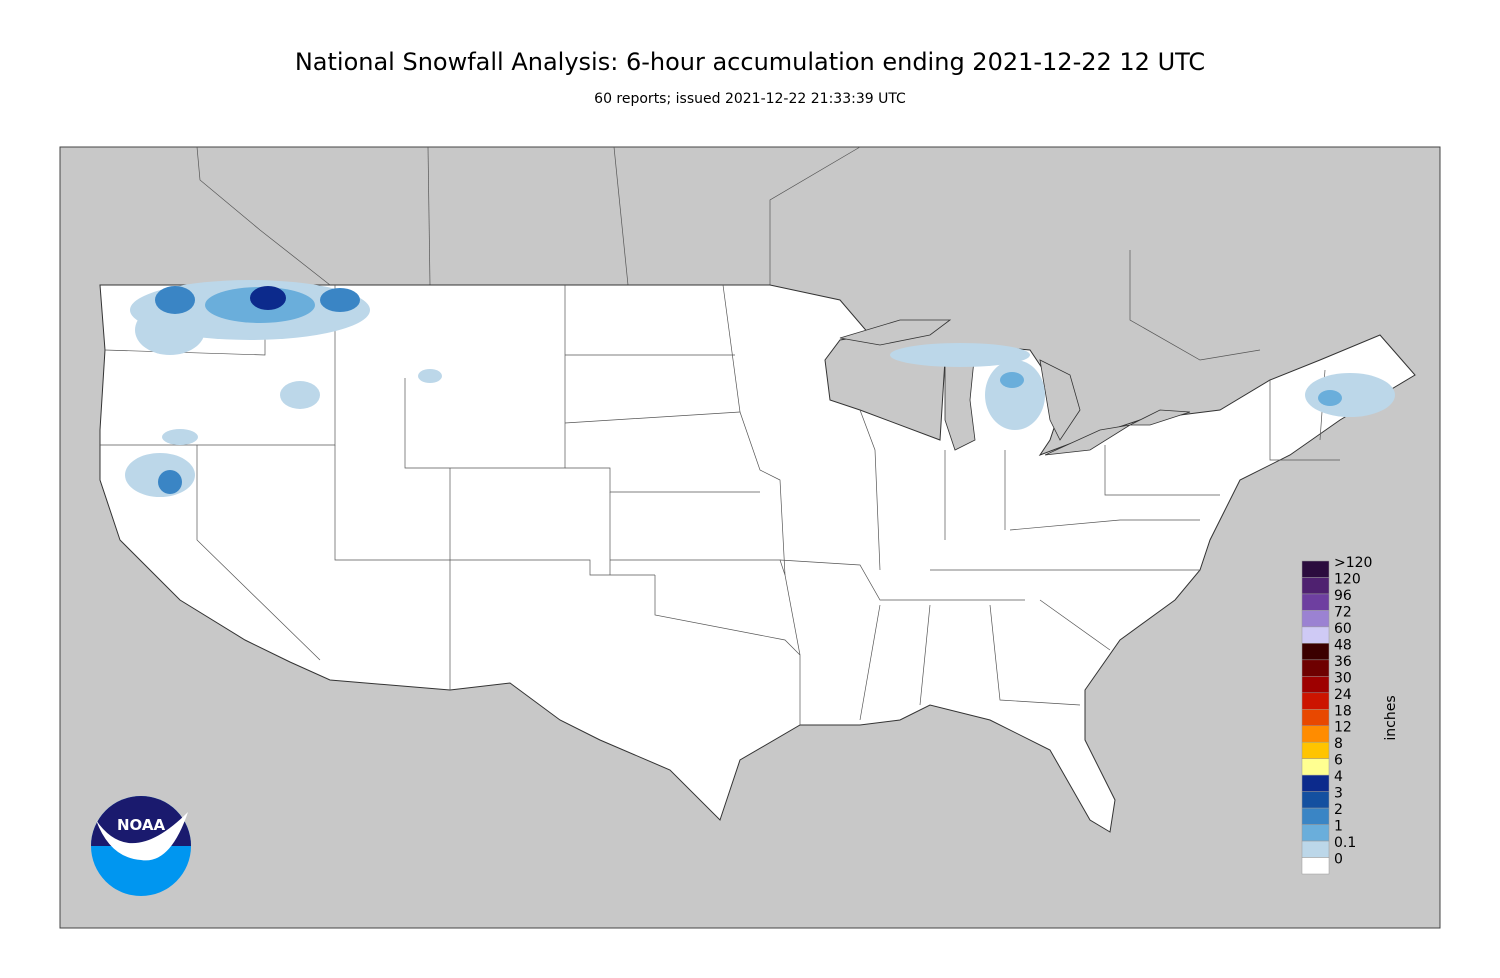  Describe the element at coordinates (1338, 794) in the screenshot. I see `legend-label: 3` at that location.